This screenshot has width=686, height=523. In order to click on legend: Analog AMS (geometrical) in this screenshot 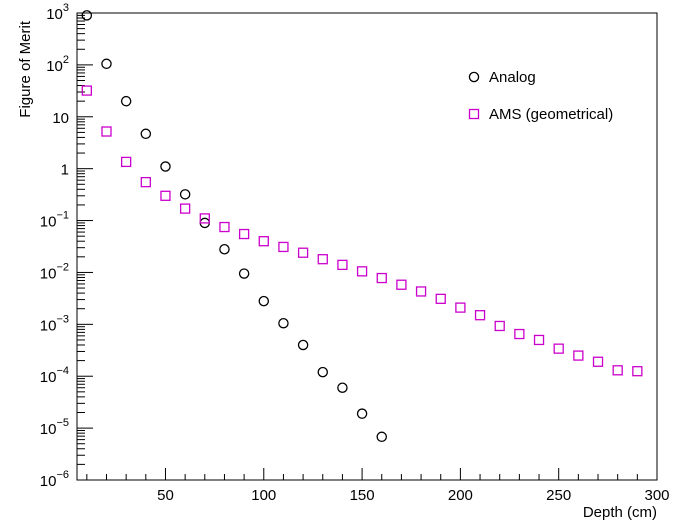, I will do `click(540, 96)`.